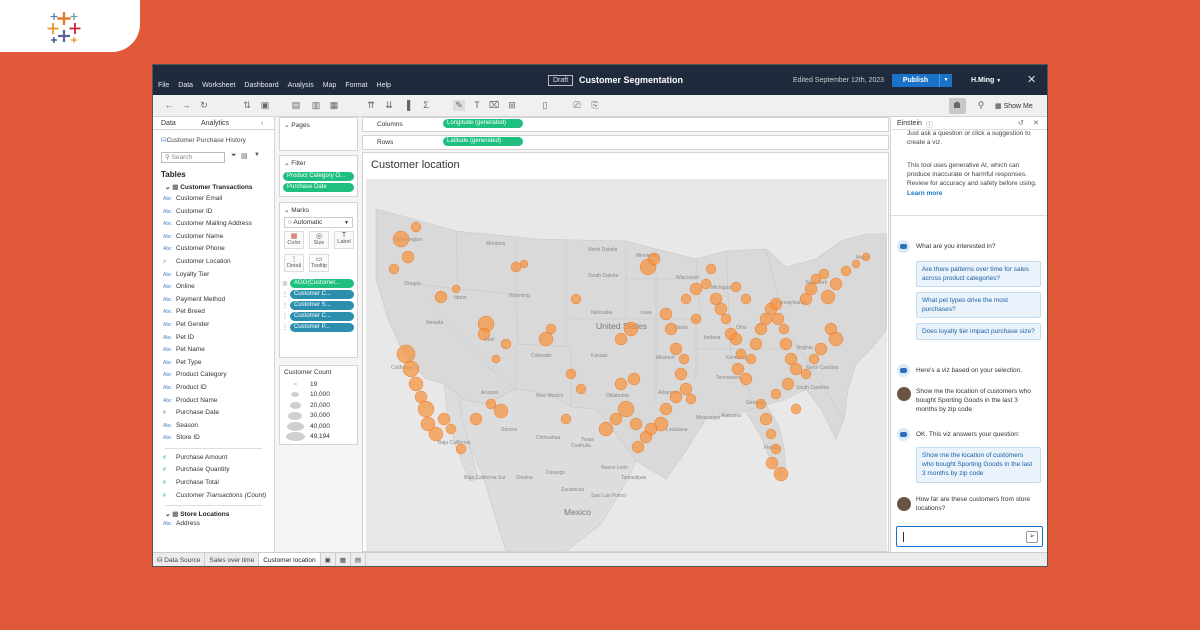  I want to click on field-item: Abc Address, so click(213, 524).